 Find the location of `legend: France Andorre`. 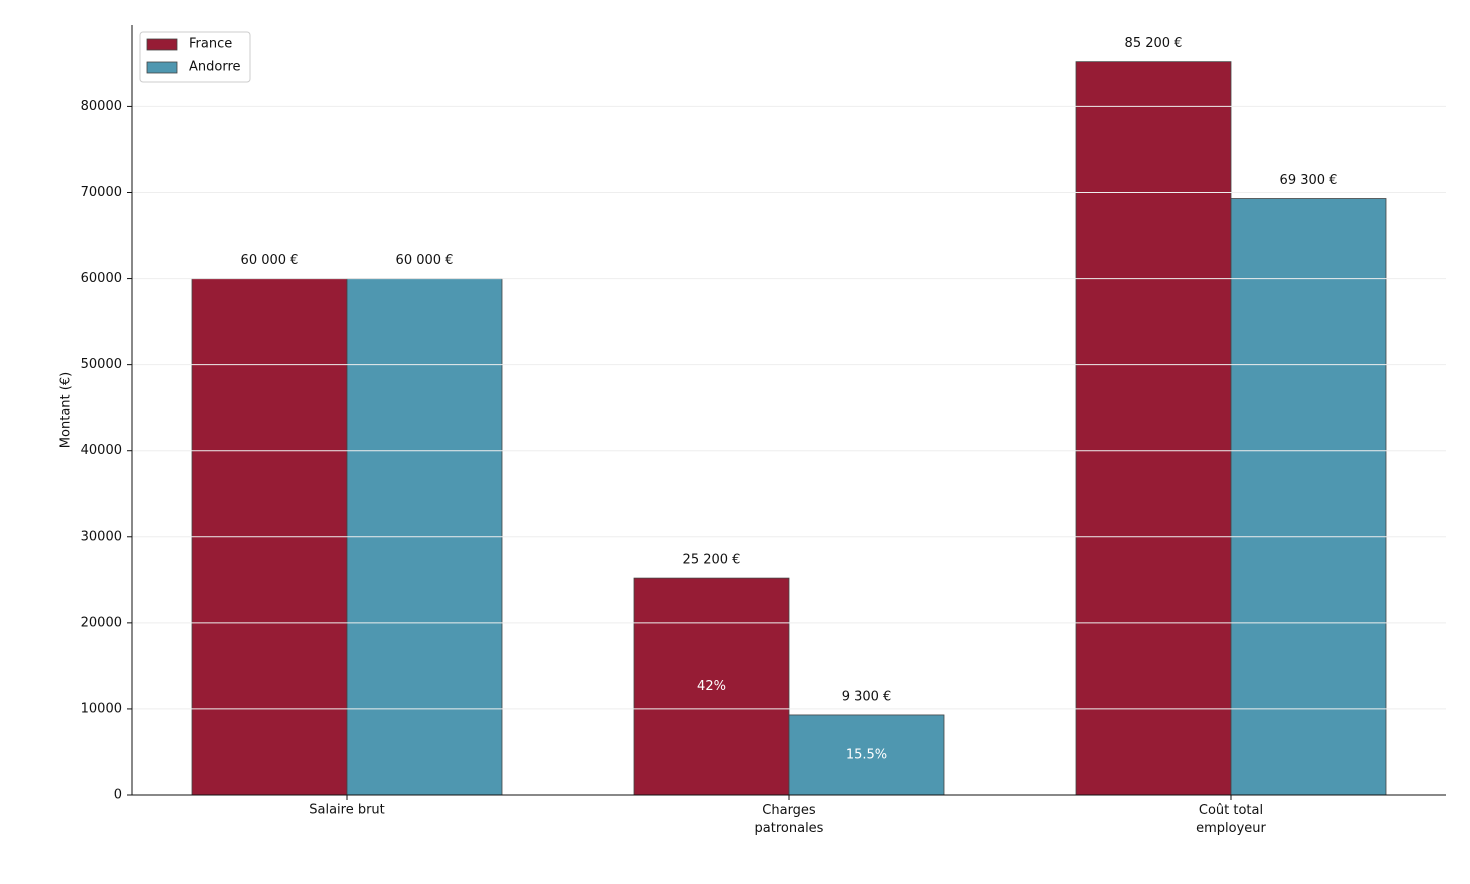

legend: France Andorre is located at coordinates (195, 57).